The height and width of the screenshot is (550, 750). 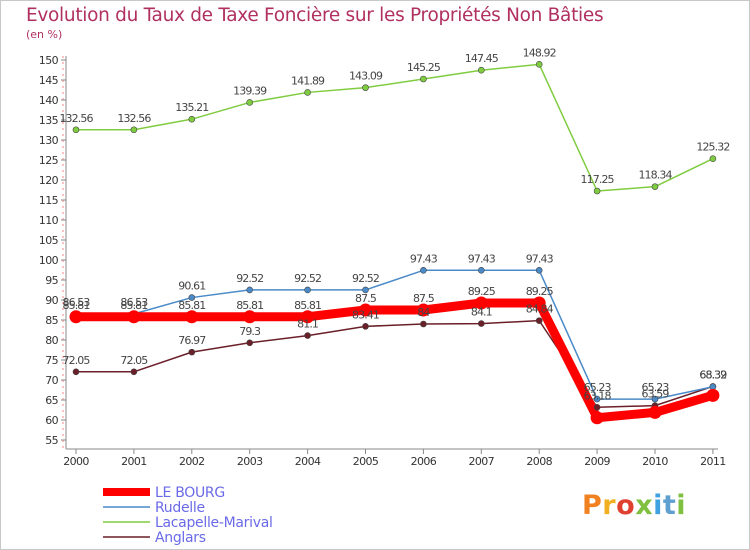 What do you see at coordinates (308, 461) in the screenshot?
I see `x-tick-label: 2004` at bounding box center [308, 461].